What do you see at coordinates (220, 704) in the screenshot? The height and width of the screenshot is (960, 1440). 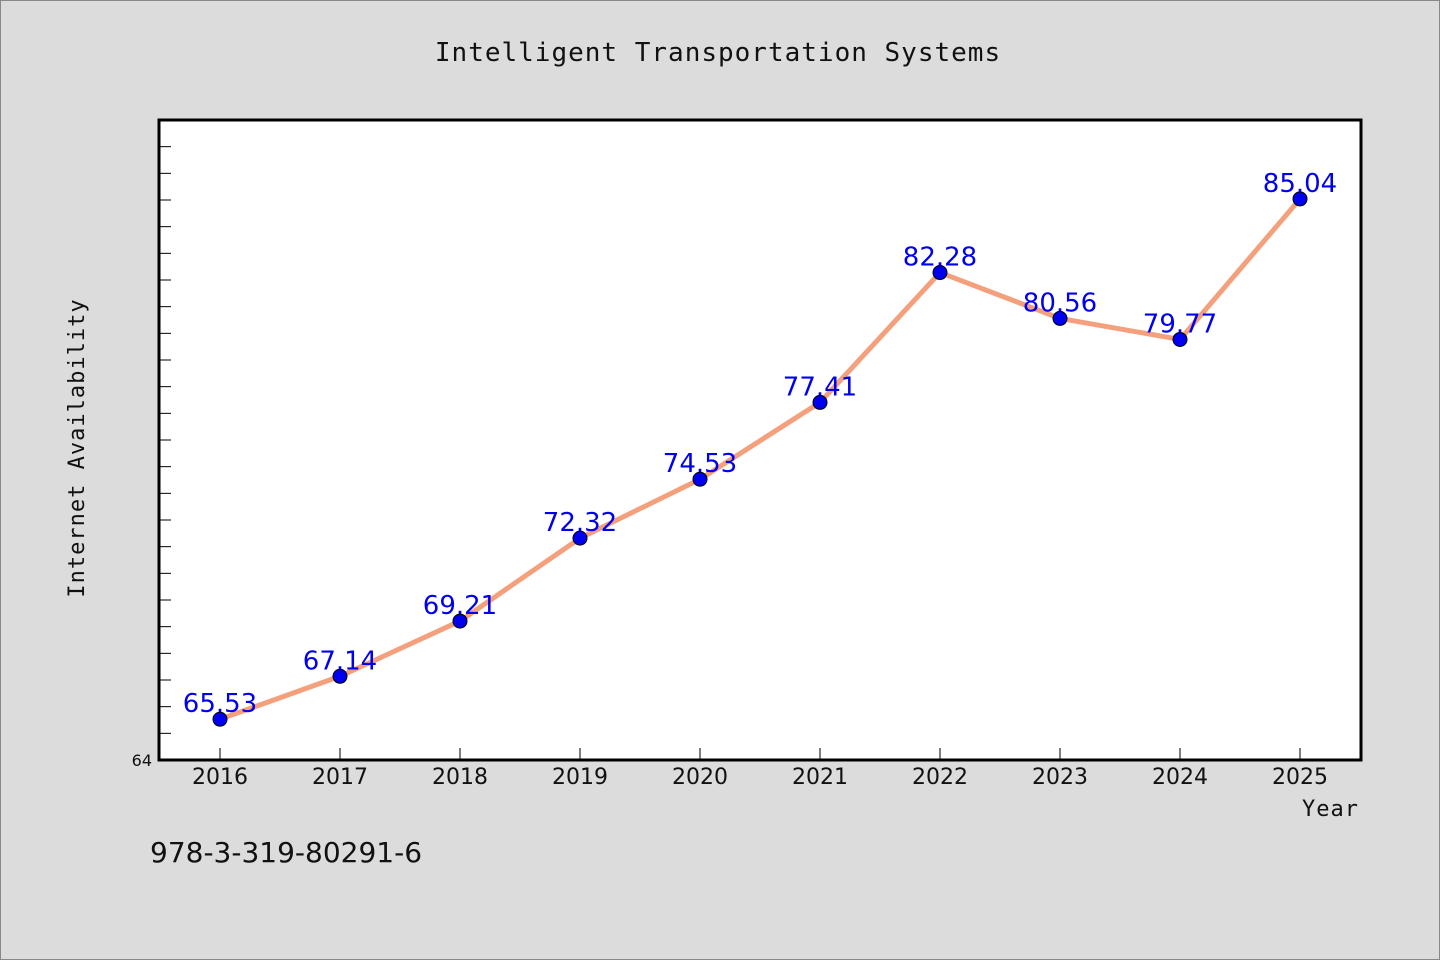 I see `data-label: 65.53` at bounding box center [220, 704].